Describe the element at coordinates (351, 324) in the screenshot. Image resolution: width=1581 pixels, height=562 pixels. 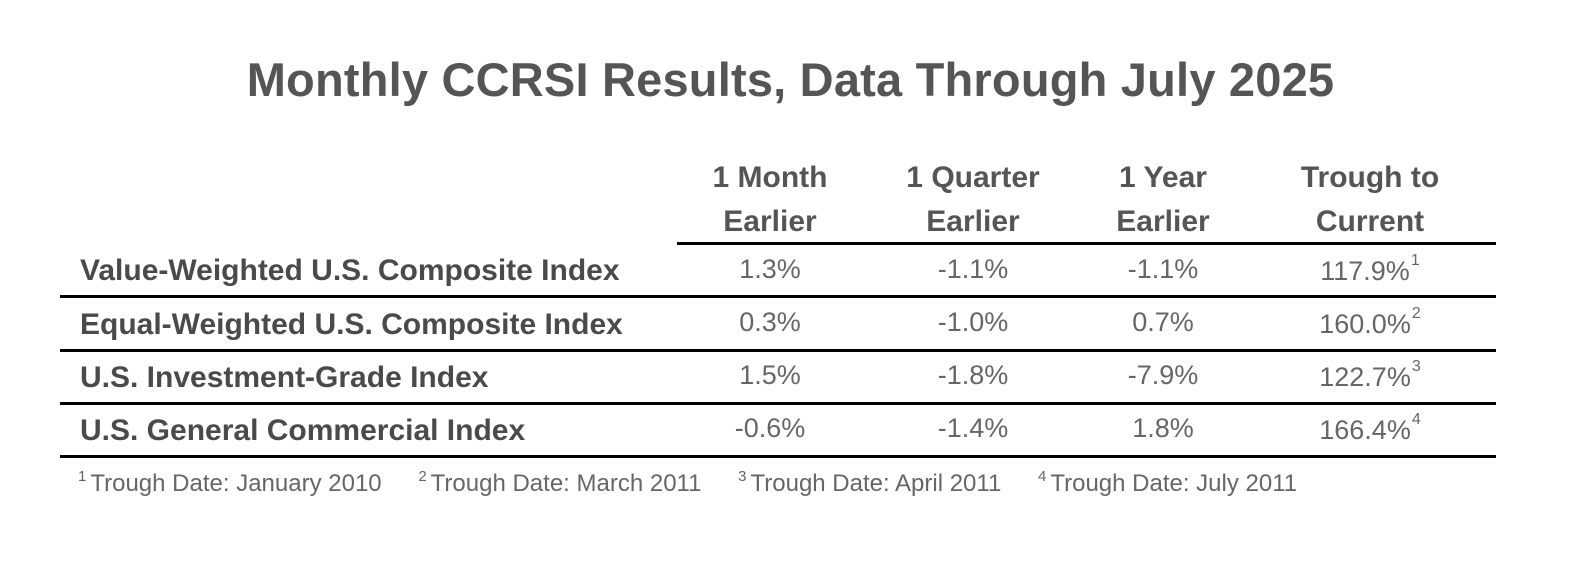
I see `row-label: Equal-Weighted U.S. Composite Index` at that location.